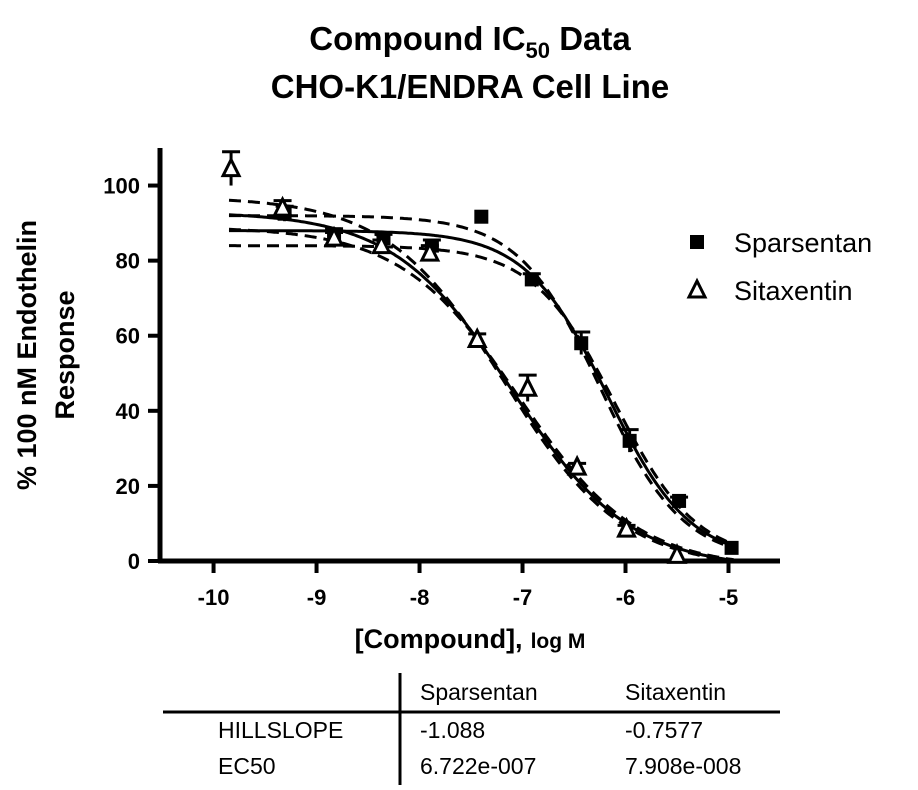  What do you see at coordinates (317, 597) in the screenshot?
I see `x-tick-label: -9` at bounding box center [317, 597].